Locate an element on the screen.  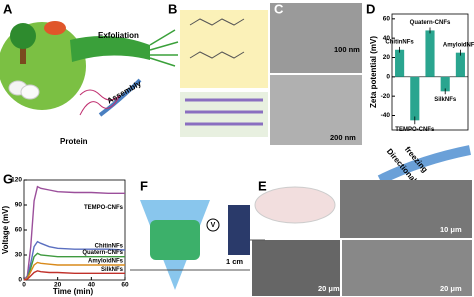
label: Exfoliation is located at coordinates (118, 35).